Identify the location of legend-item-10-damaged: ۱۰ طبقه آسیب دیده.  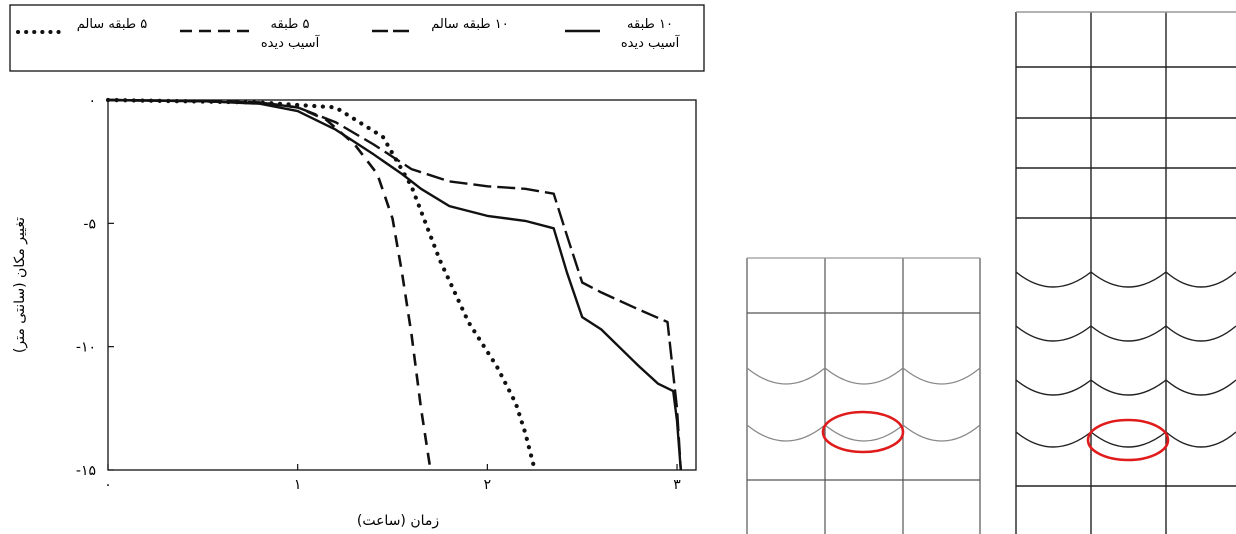
(623, 34).